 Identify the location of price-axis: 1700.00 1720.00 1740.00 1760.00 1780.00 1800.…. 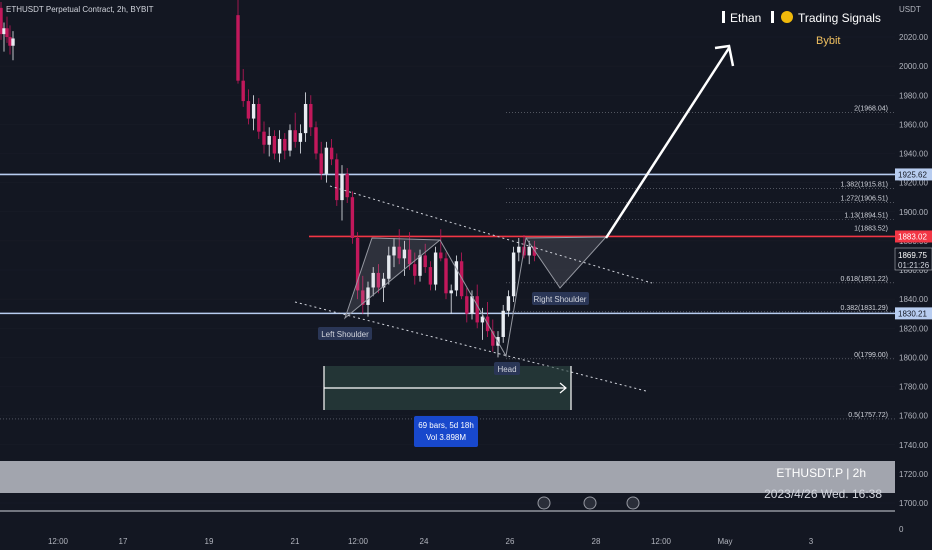
(913, 275).